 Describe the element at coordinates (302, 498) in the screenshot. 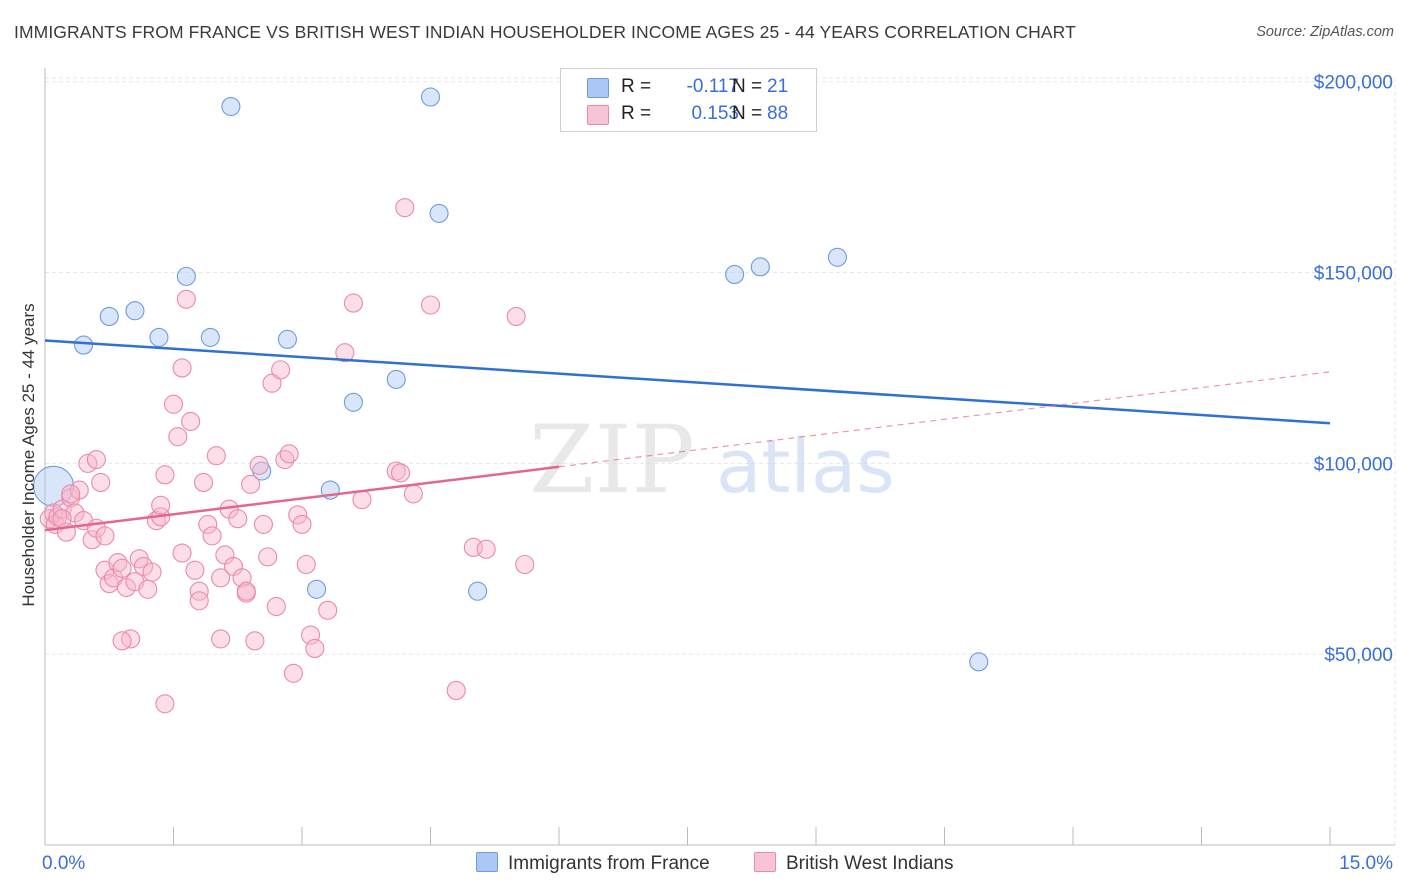

I see `bwi-trend-line` at that location.